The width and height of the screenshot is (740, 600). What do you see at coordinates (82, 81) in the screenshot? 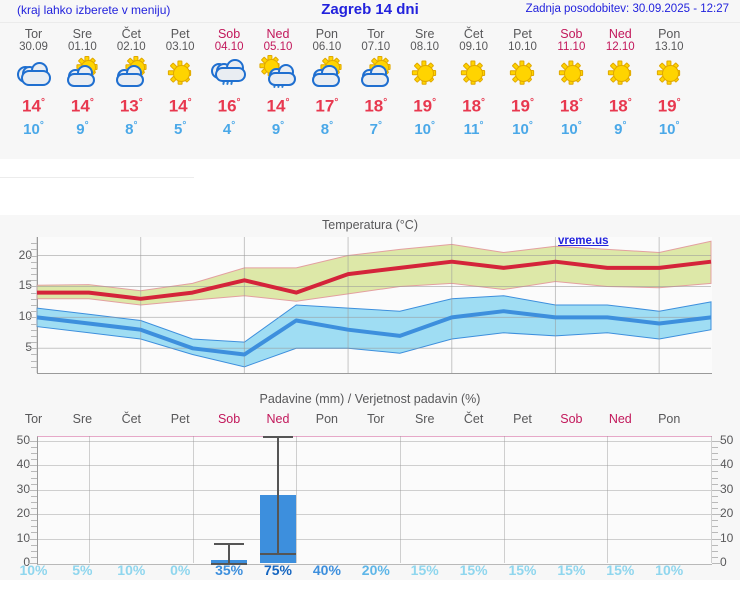
I see `forecast-day-column: Sre 01.10 14° 9°` at bounding box center [82, 81].